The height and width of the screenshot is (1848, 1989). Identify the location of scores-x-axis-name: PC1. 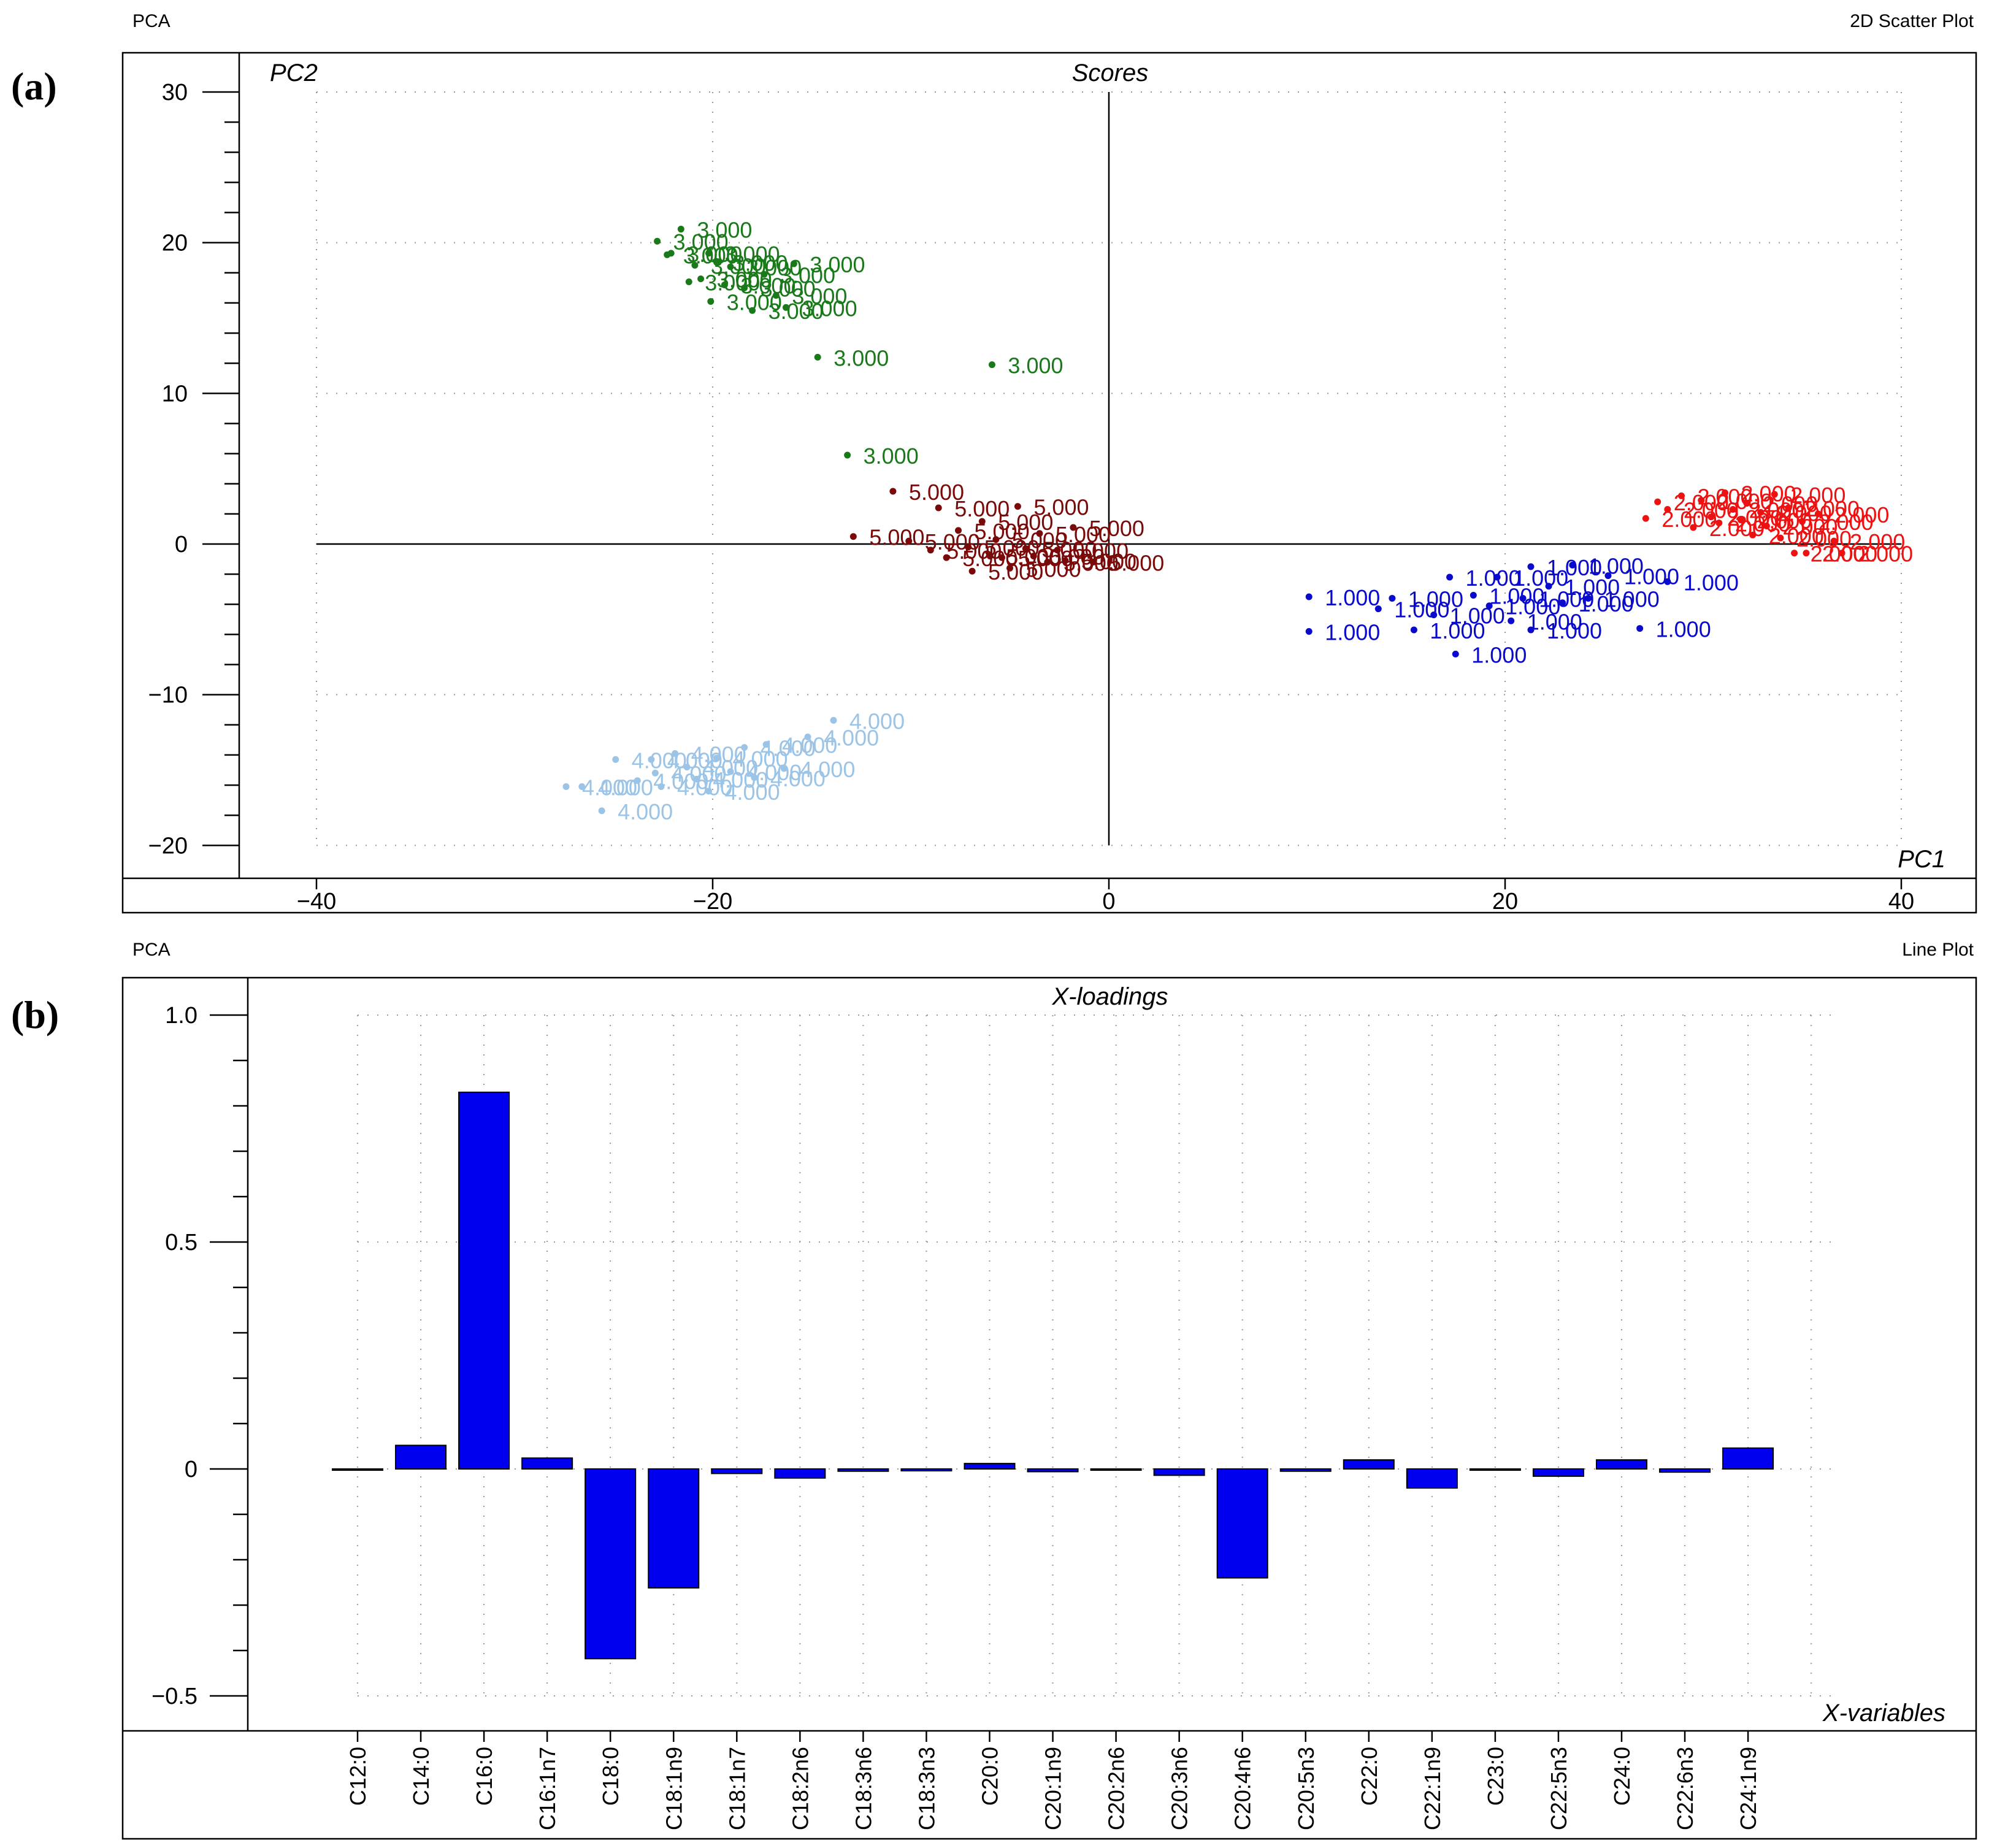
(1921, 859).